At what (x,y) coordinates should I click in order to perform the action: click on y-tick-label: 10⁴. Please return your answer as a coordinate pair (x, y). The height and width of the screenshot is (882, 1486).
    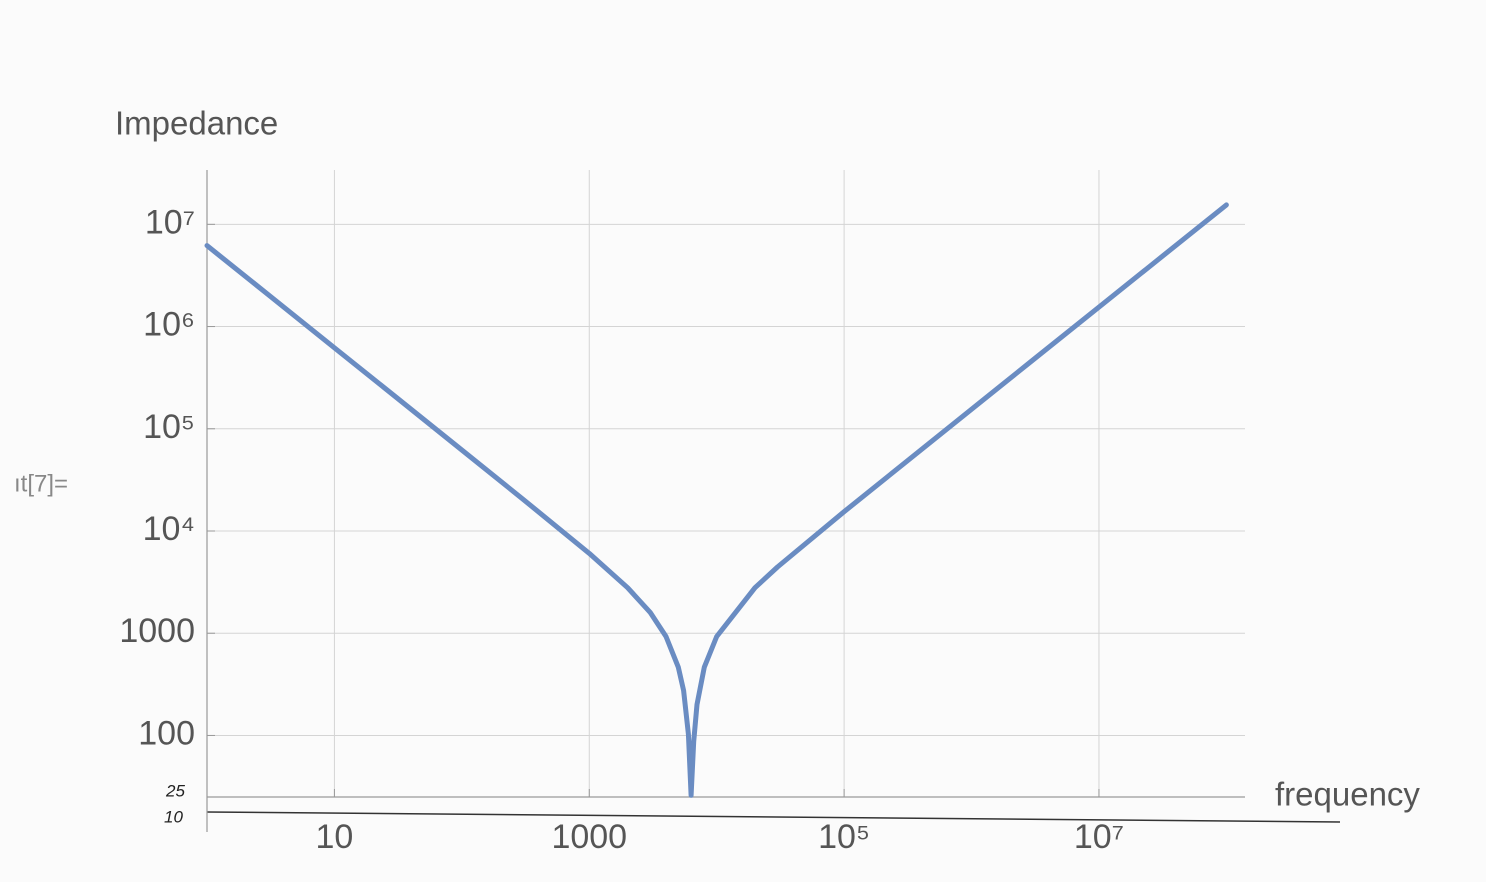
    Looking at the image, I should click on (169, 529).